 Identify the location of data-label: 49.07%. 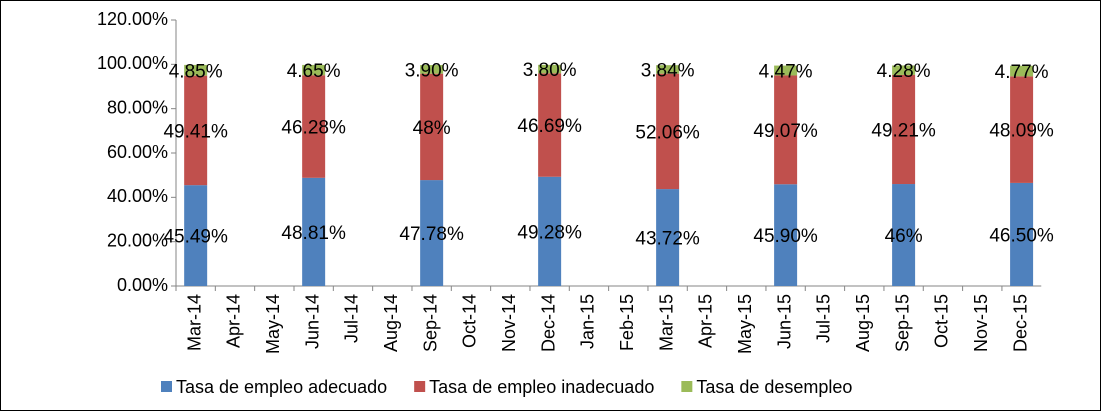
(785, 131).